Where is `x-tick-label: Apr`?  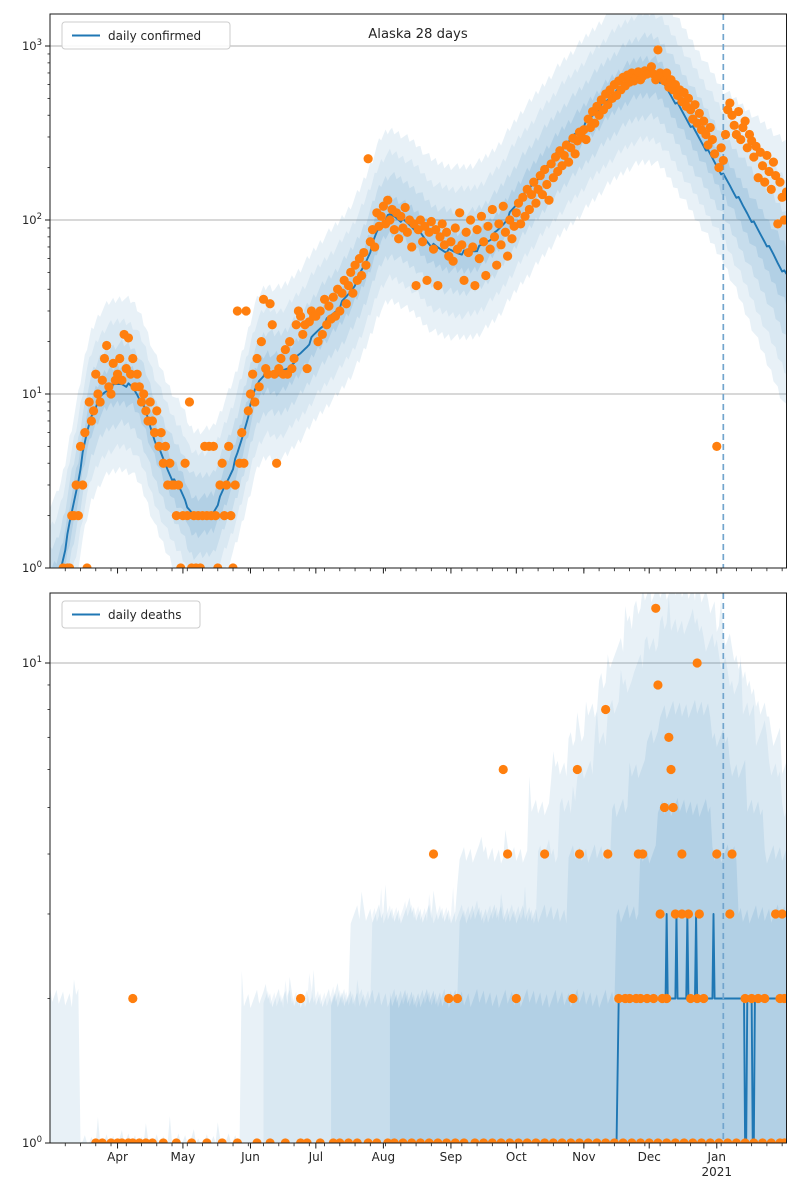
x-tick-label: Apr is located at coordinates (117, 1157).